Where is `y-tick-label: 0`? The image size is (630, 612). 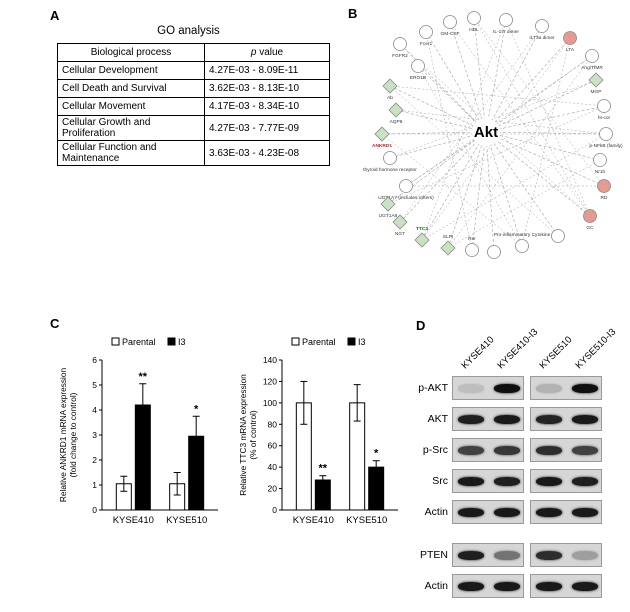 y-tick-label: 0 is located at coordinates (94, 510).